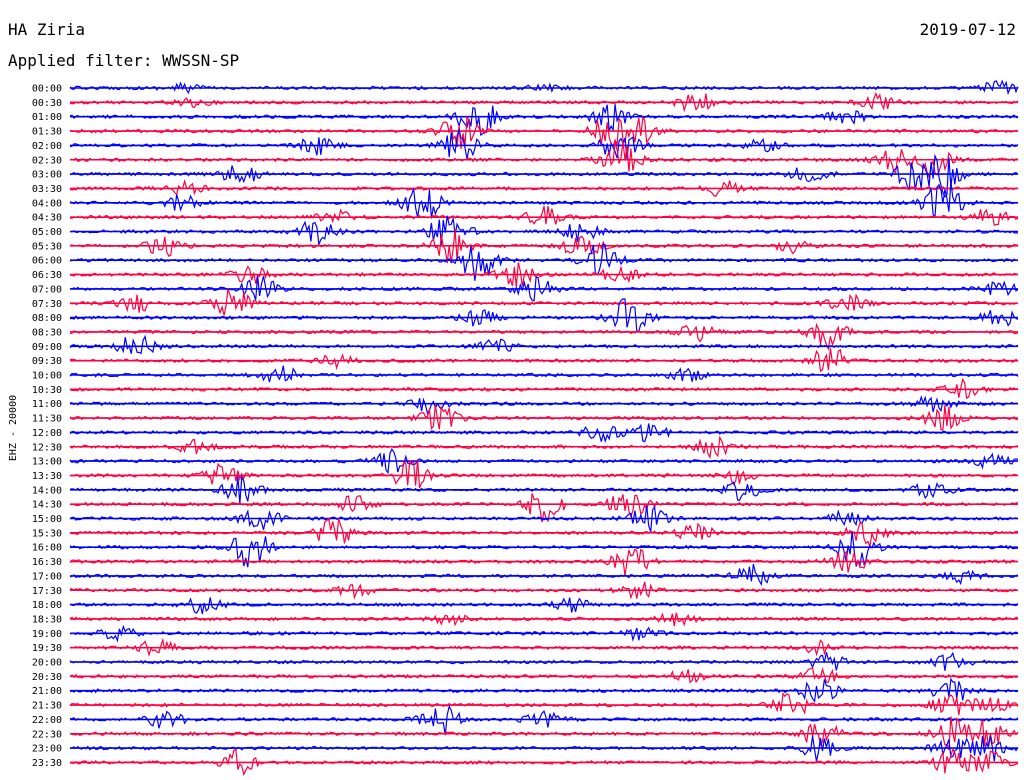  Describe the element at coordinates (47, 663) in the screenshot. I see `hour-label: 20:00` at that location.